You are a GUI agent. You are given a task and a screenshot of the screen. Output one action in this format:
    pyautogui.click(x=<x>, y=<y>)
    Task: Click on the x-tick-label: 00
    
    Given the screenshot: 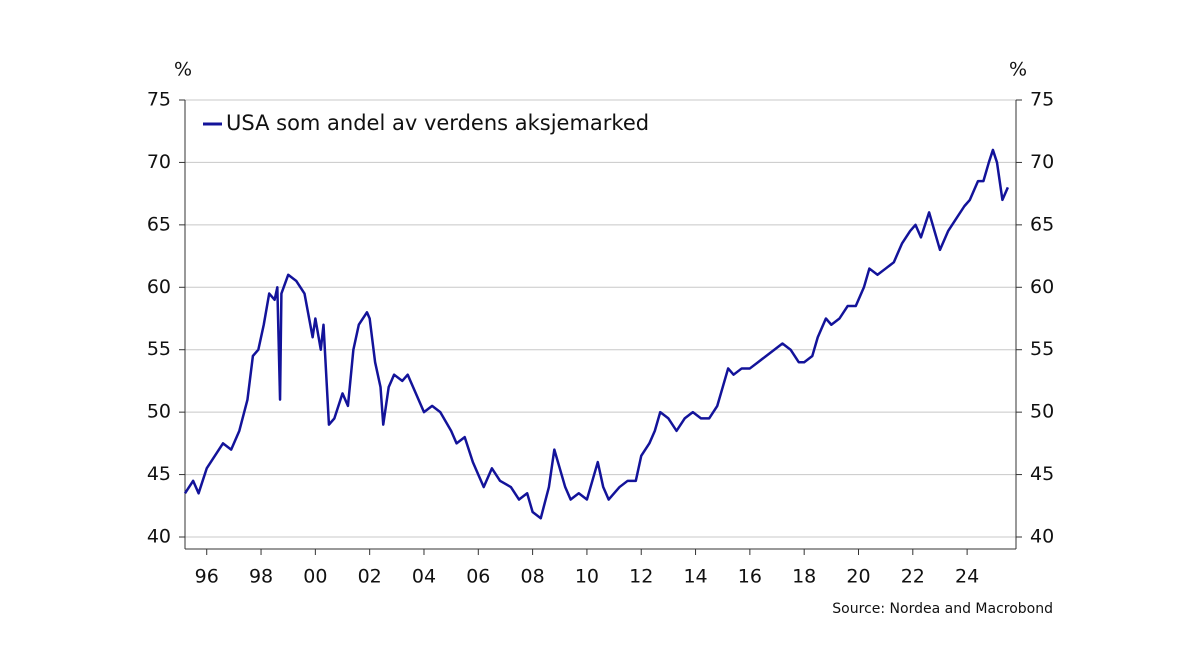 What is the action you would take?
    pyautogui.click(x=315, y=577)
    